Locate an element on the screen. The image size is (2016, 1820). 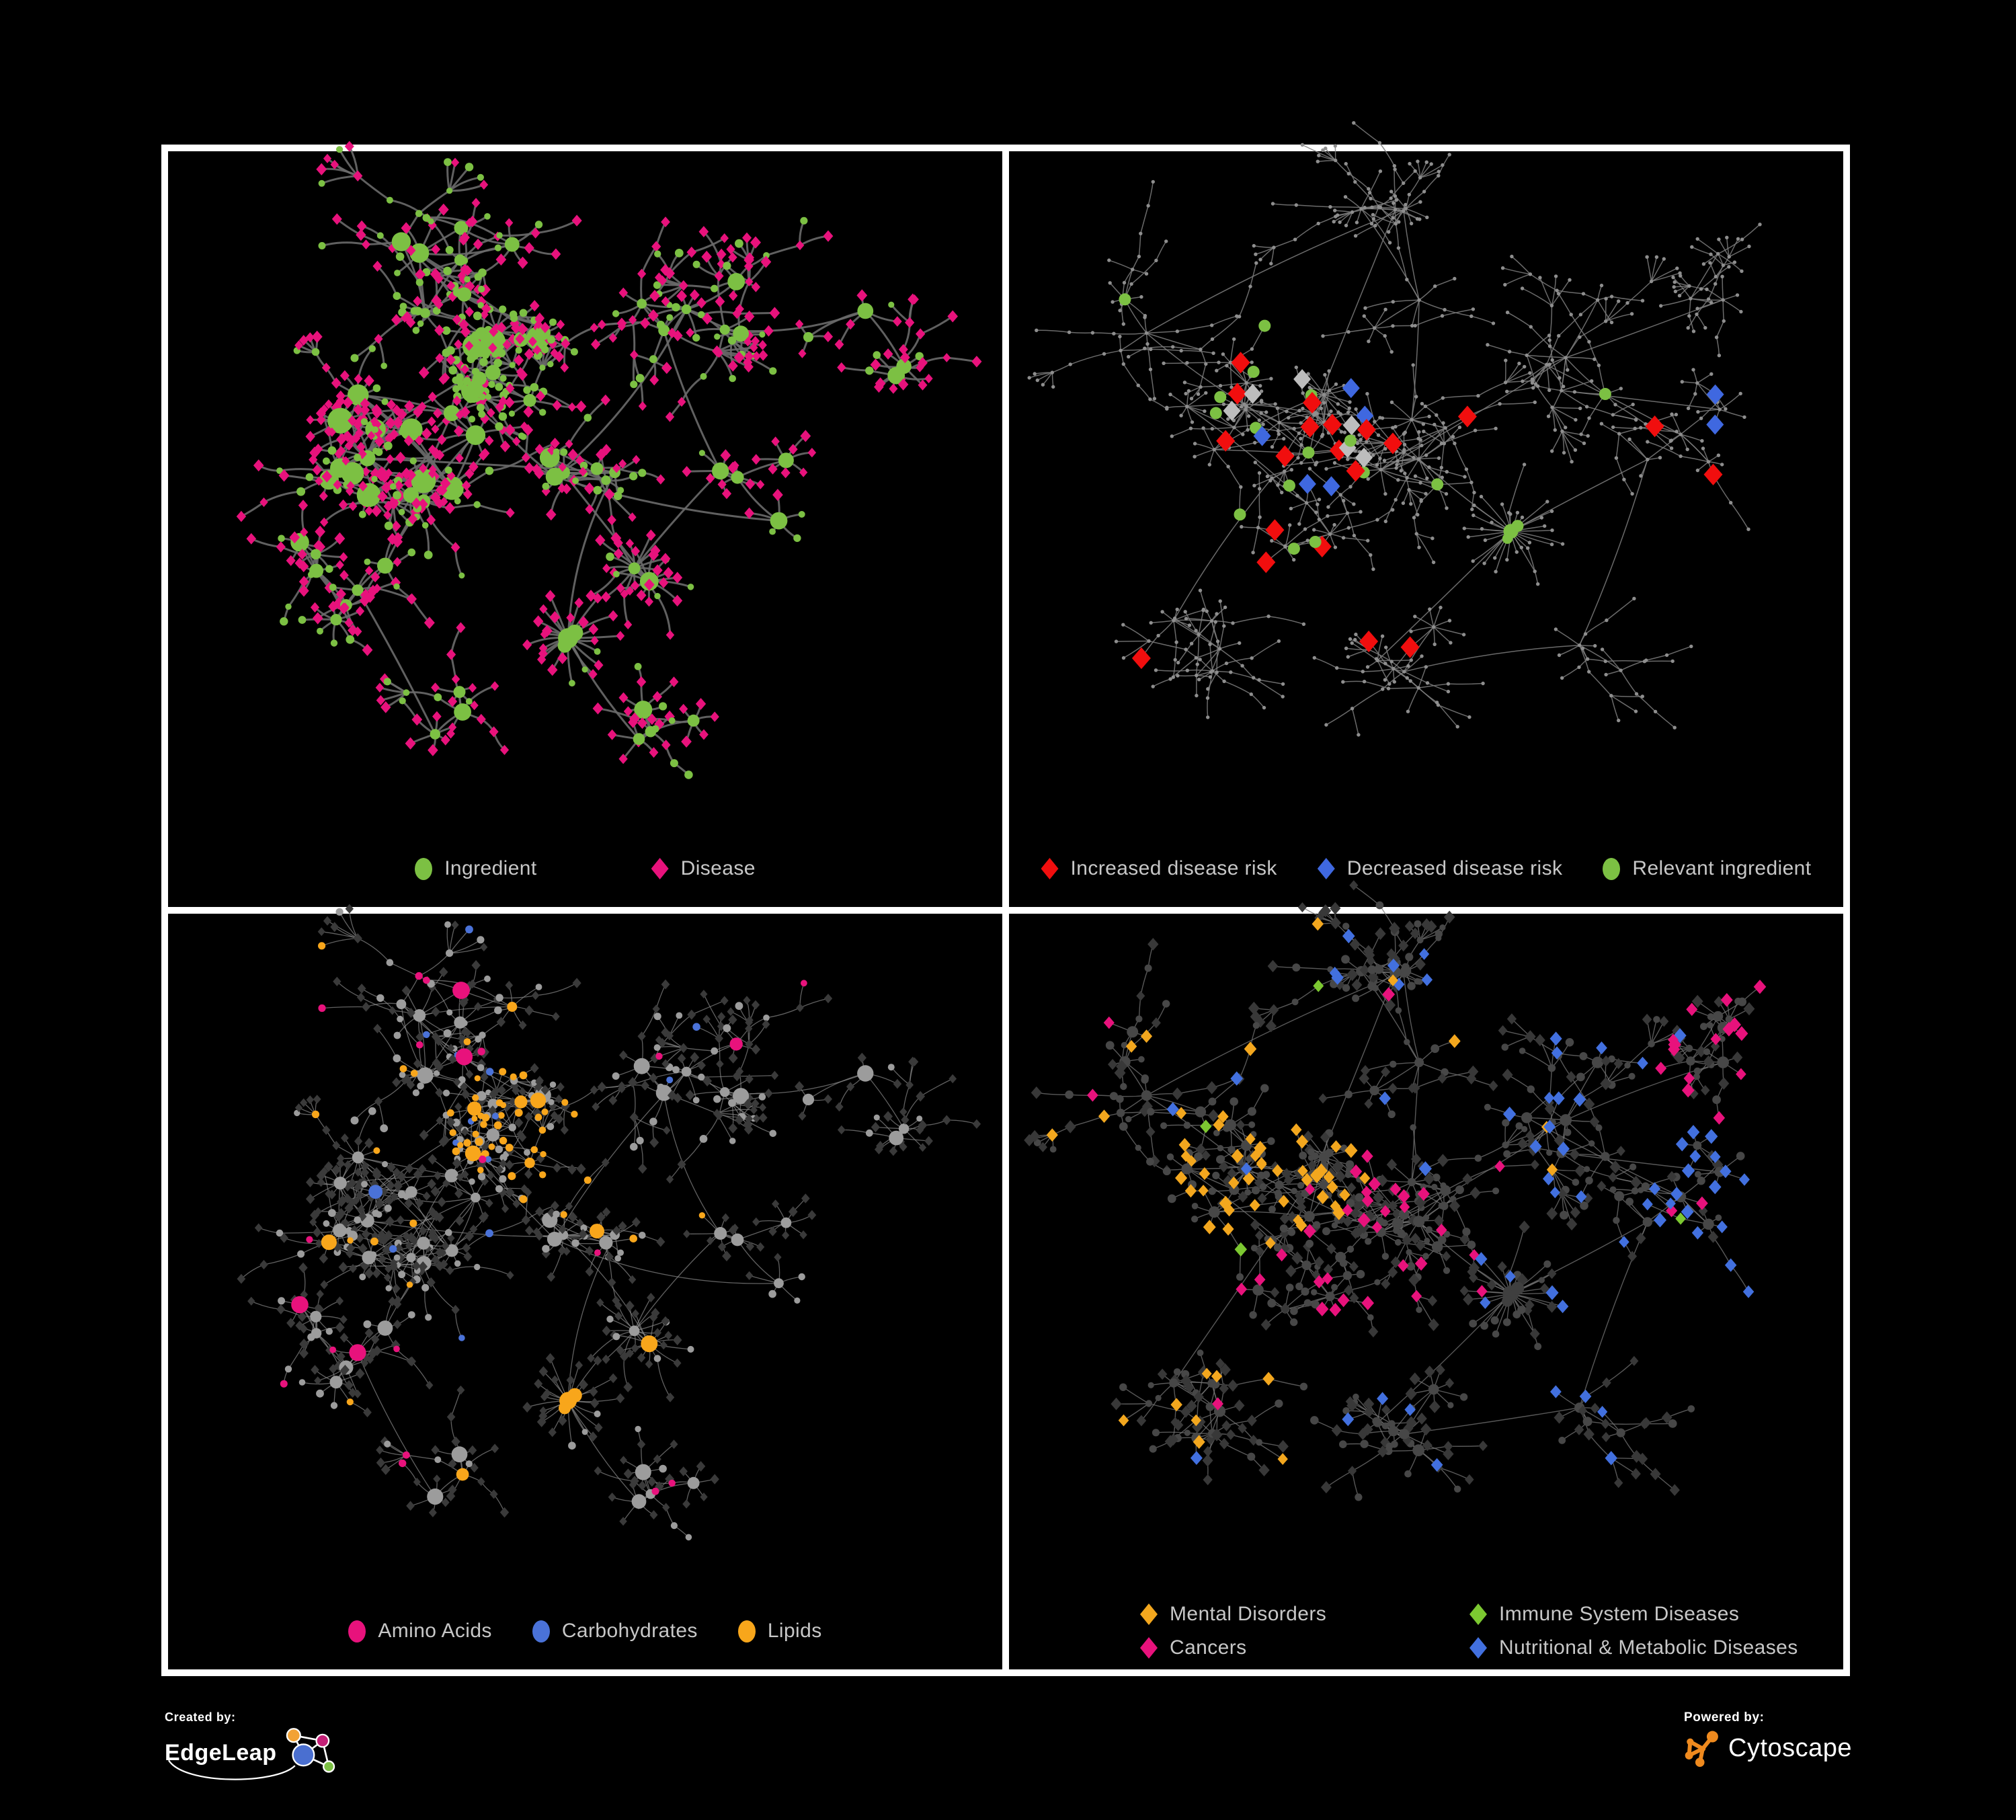
amino-acids-legend-label: Amino Acids is located at coordinates (435, 1631).